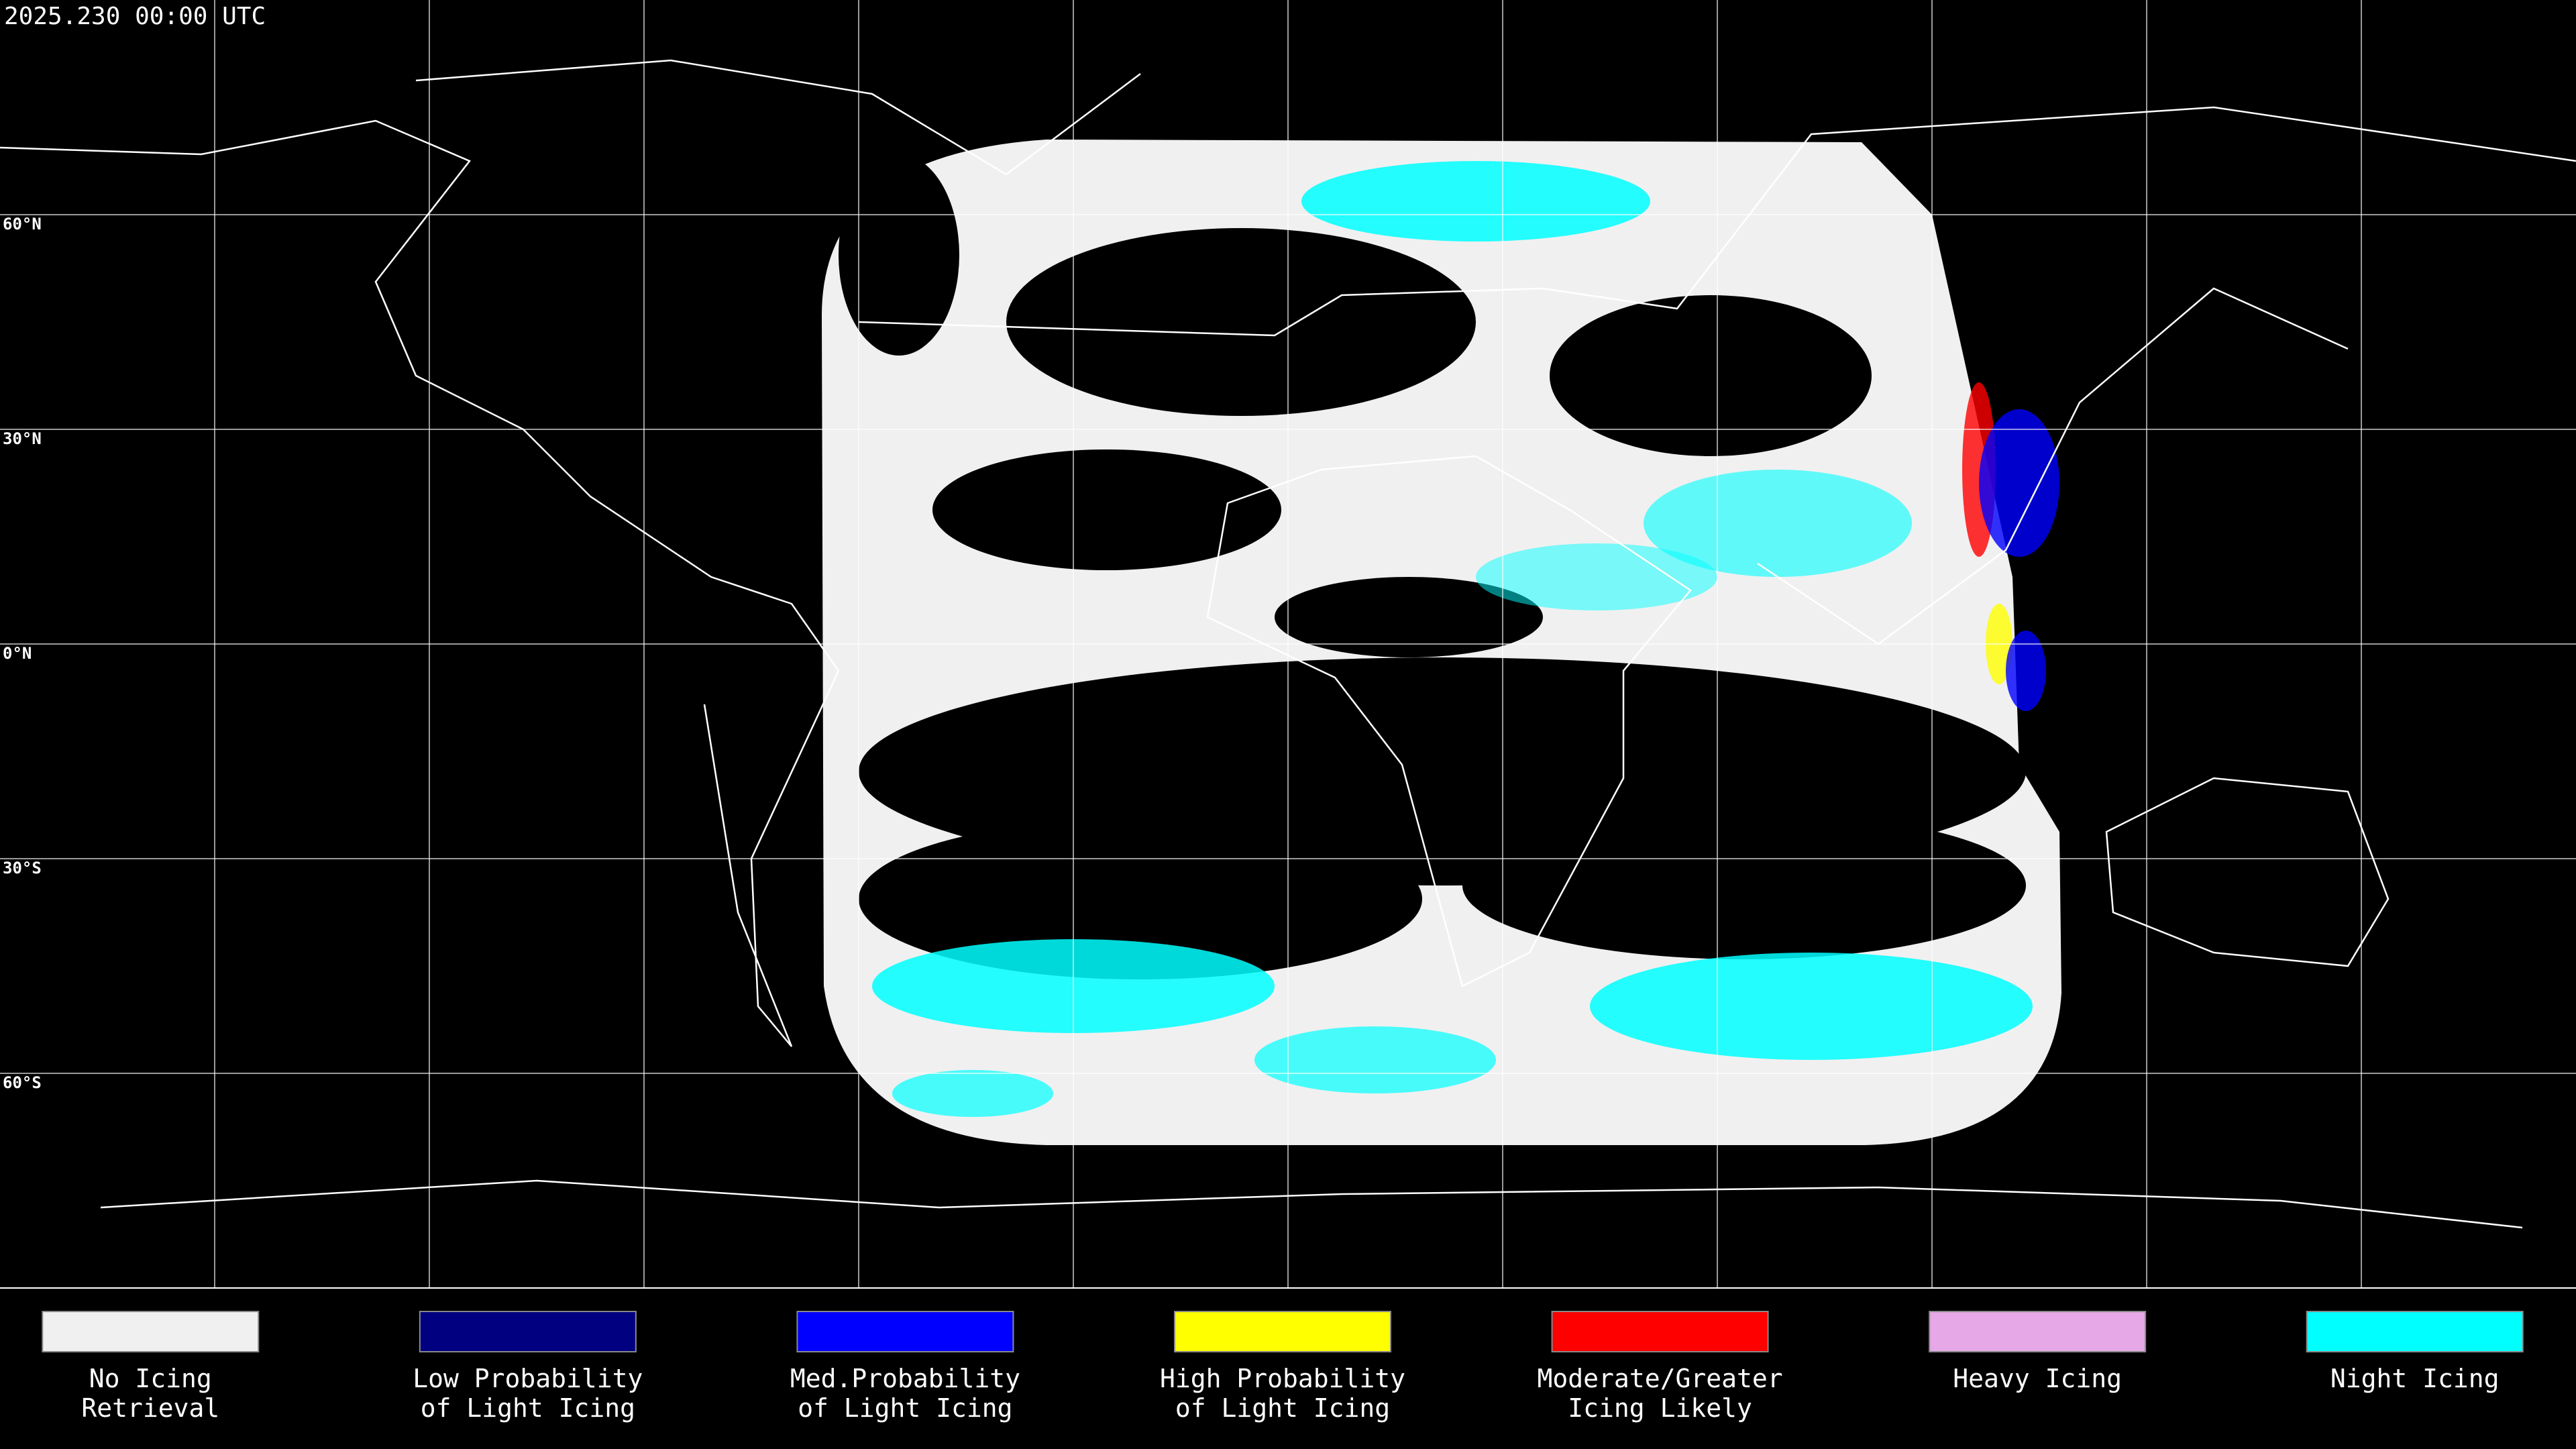  Describe the element at coordinates (905, 1378) in the screenshot. I see `legend-label: Med.Probability` at that location.